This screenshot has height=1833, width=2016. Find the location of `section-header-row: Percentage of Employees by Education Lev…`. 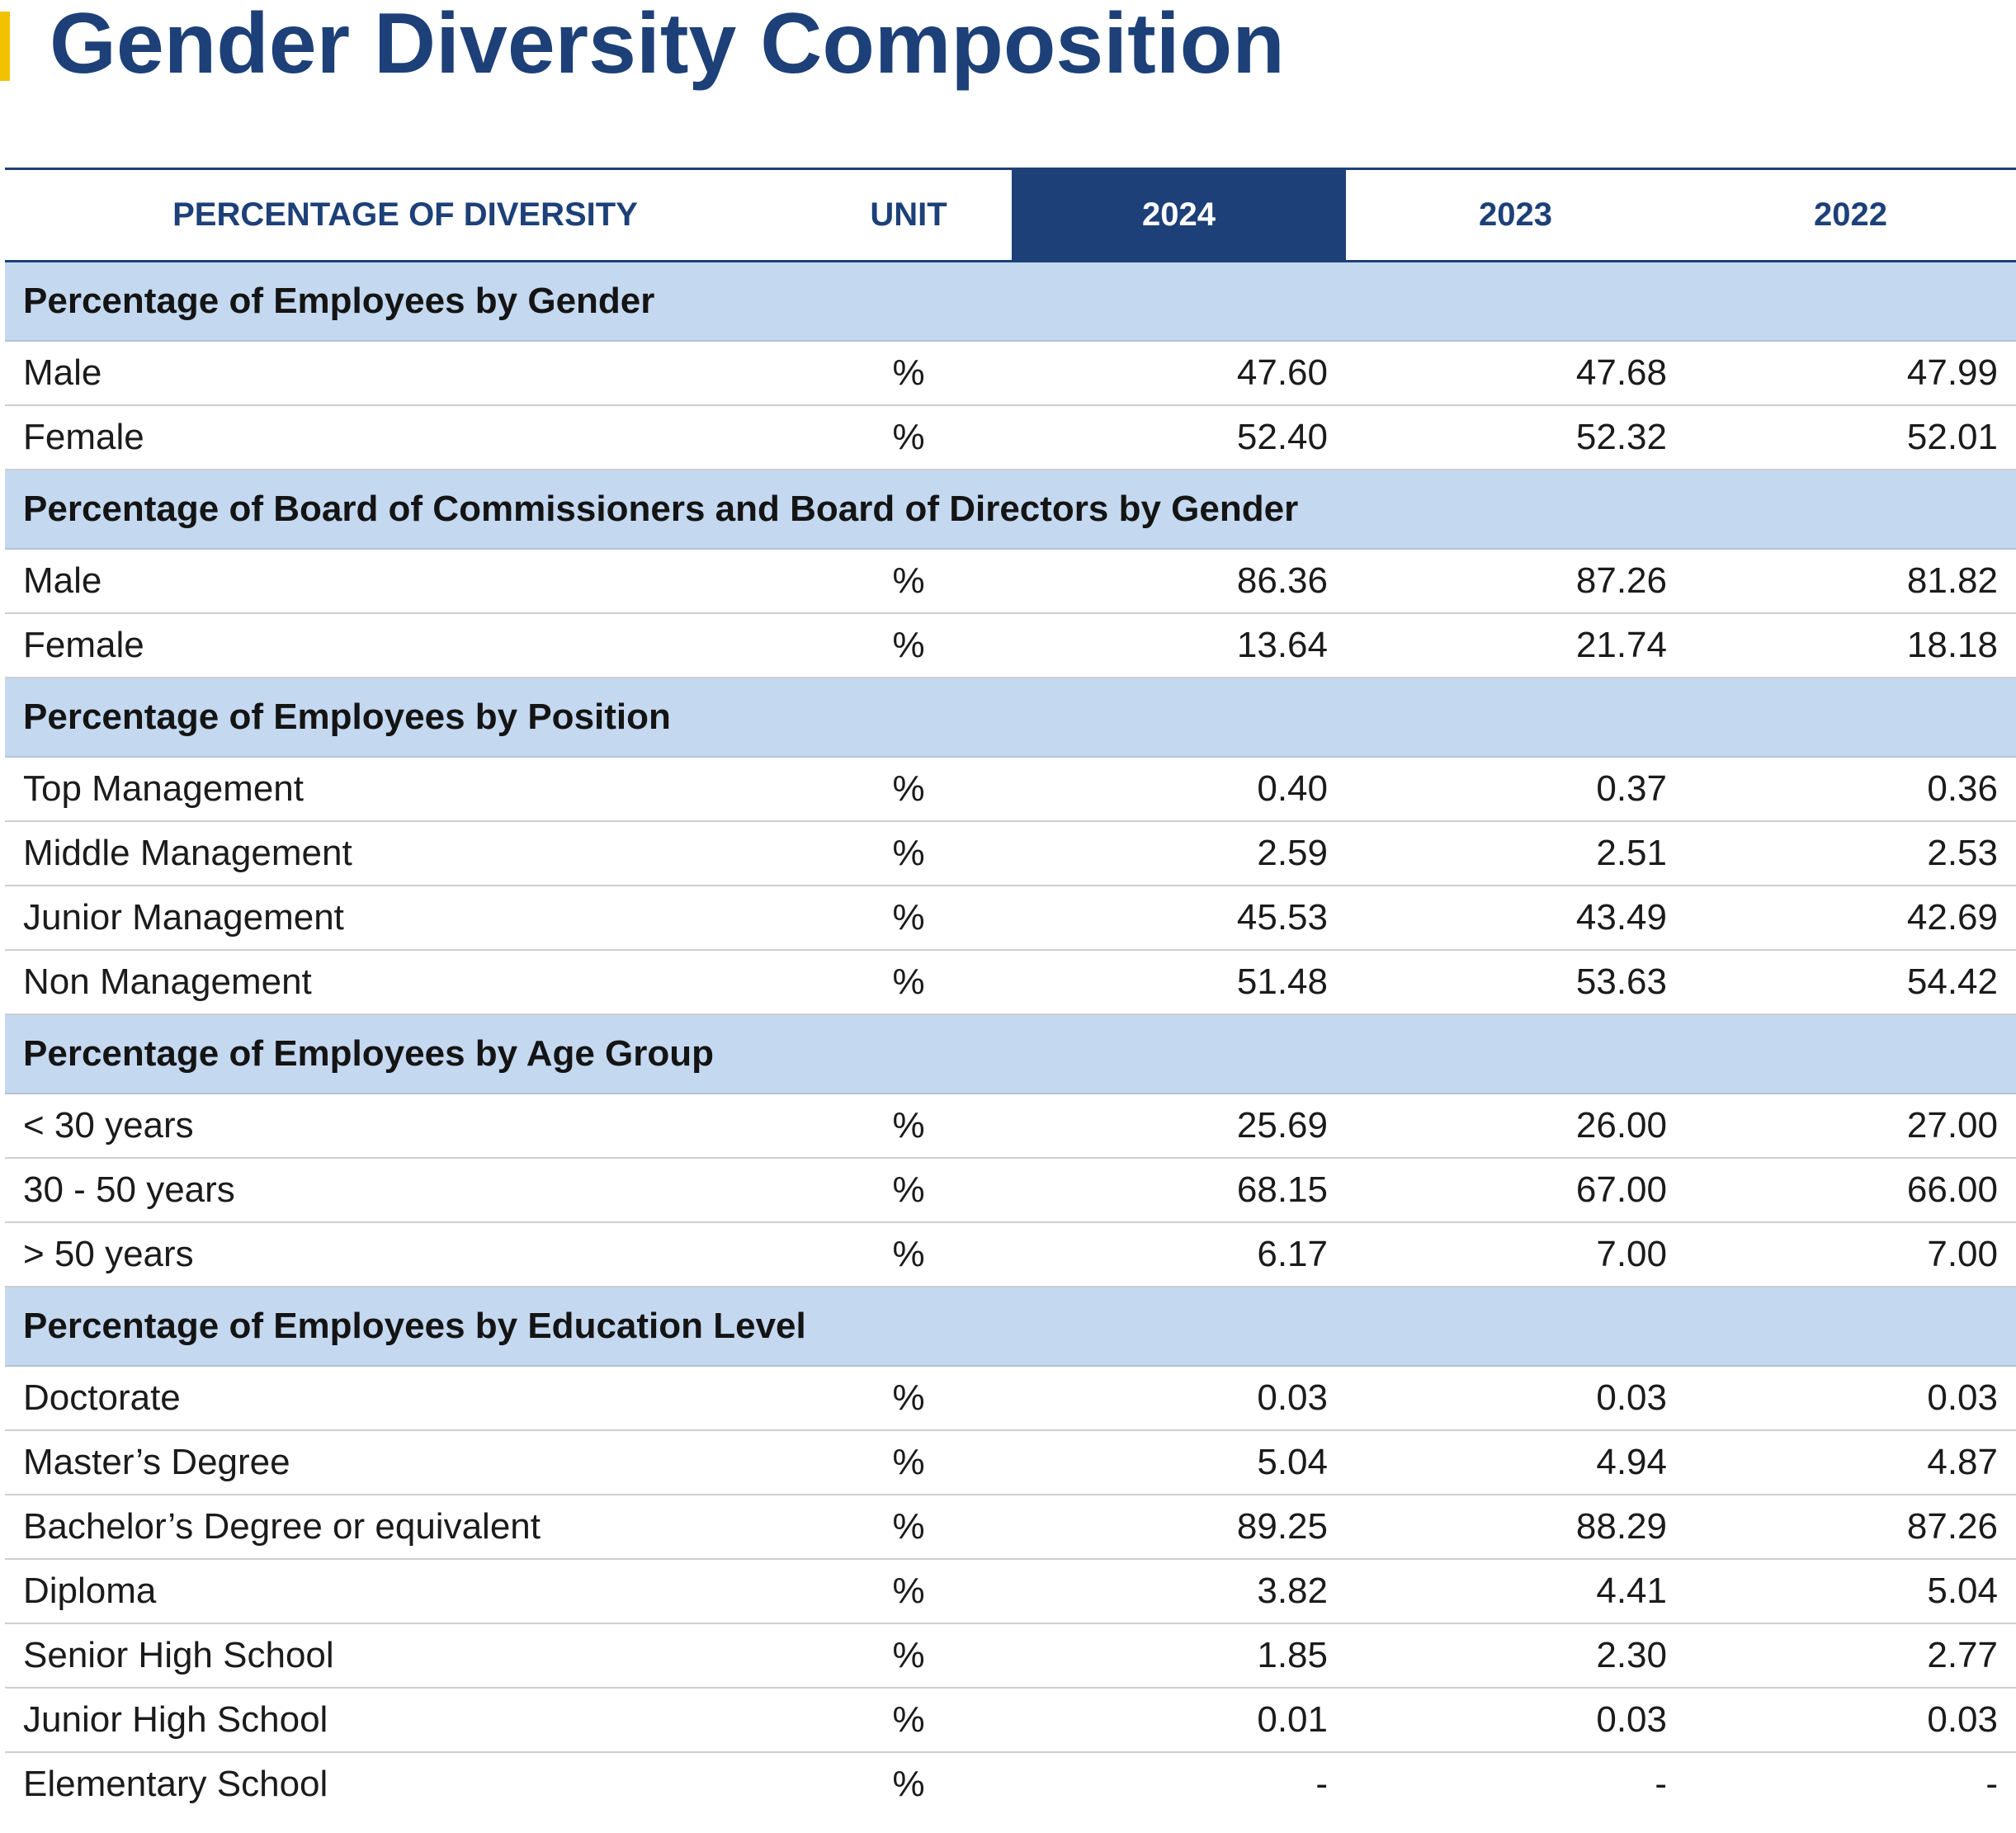

section-header-row: Percentage of Employees by Education Lev… is located at coordinates (1010, 1327).